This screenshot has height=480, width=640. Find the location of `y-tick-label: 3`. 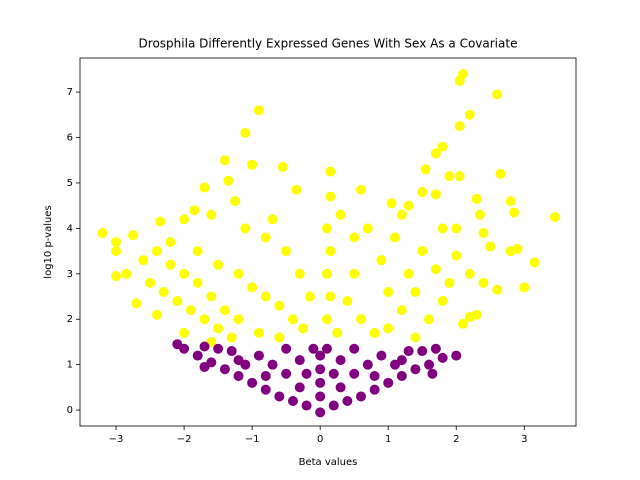

y-tick-label: 3 is located at coordinates (70, 274).